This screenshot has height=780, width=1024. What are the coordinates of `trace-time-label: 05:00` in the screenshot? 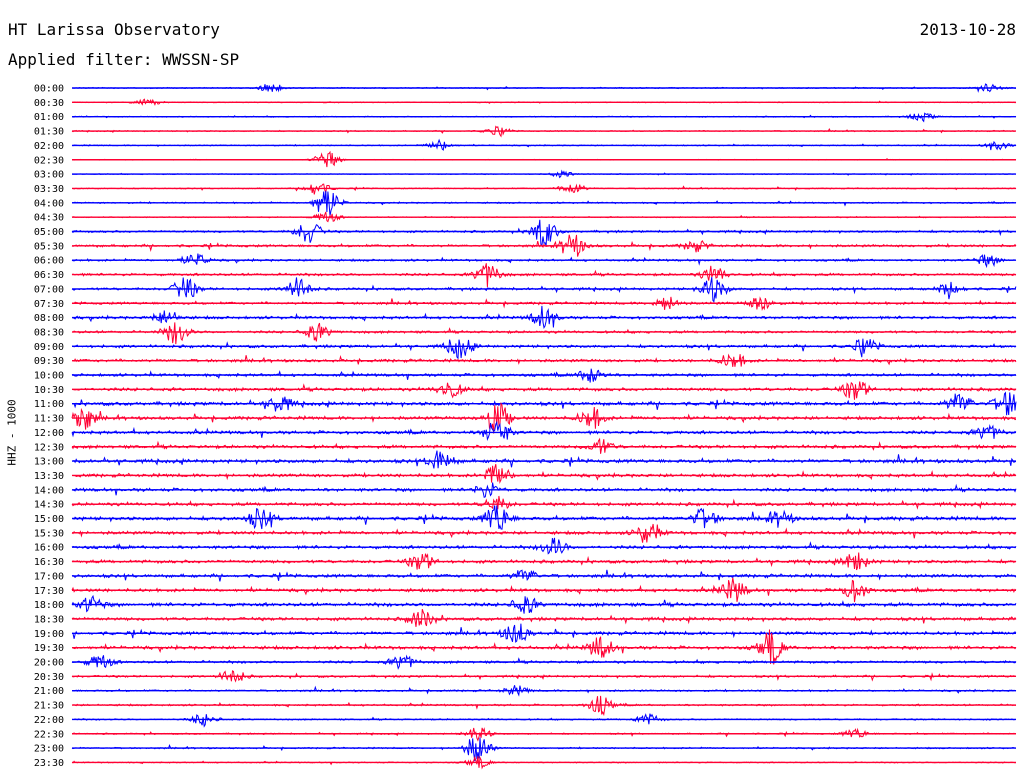 It's located at (49, 232).